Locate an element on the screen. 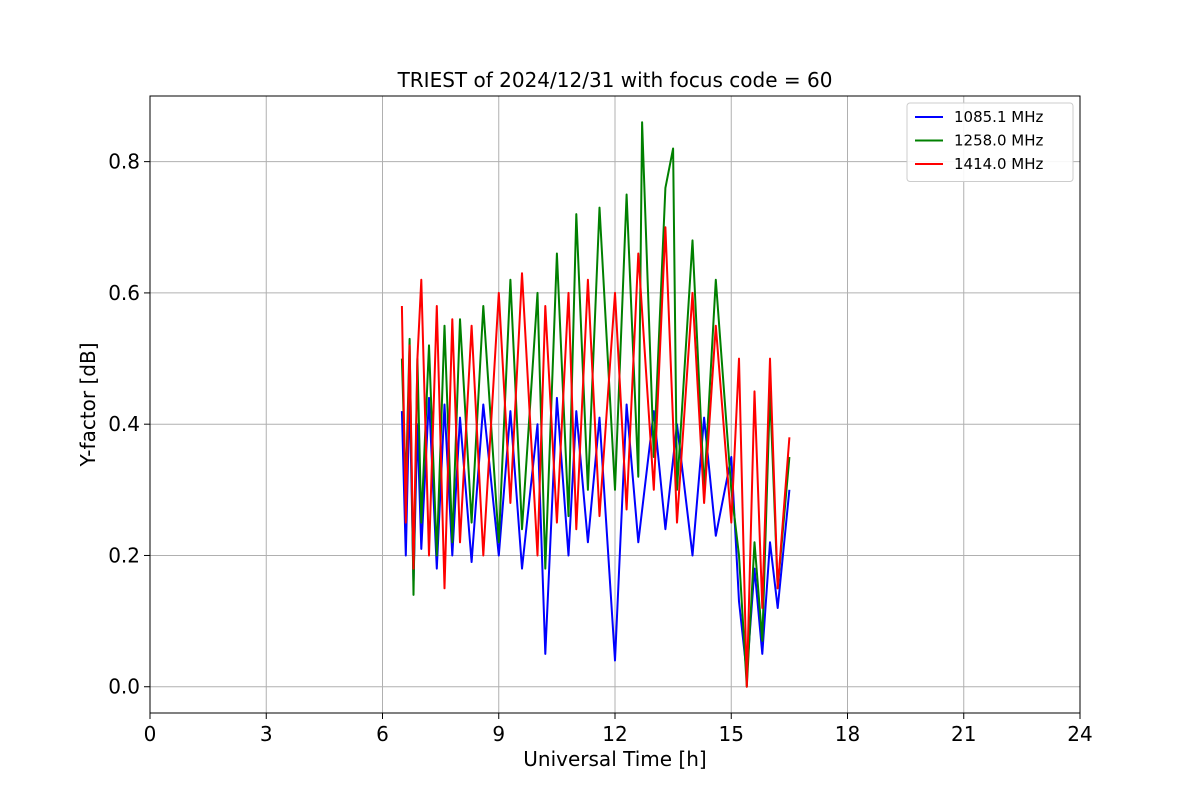 The height and width of the screenshot is (800, 1200). y-tick-label: 0.8 is located at coordinates (124, 162).